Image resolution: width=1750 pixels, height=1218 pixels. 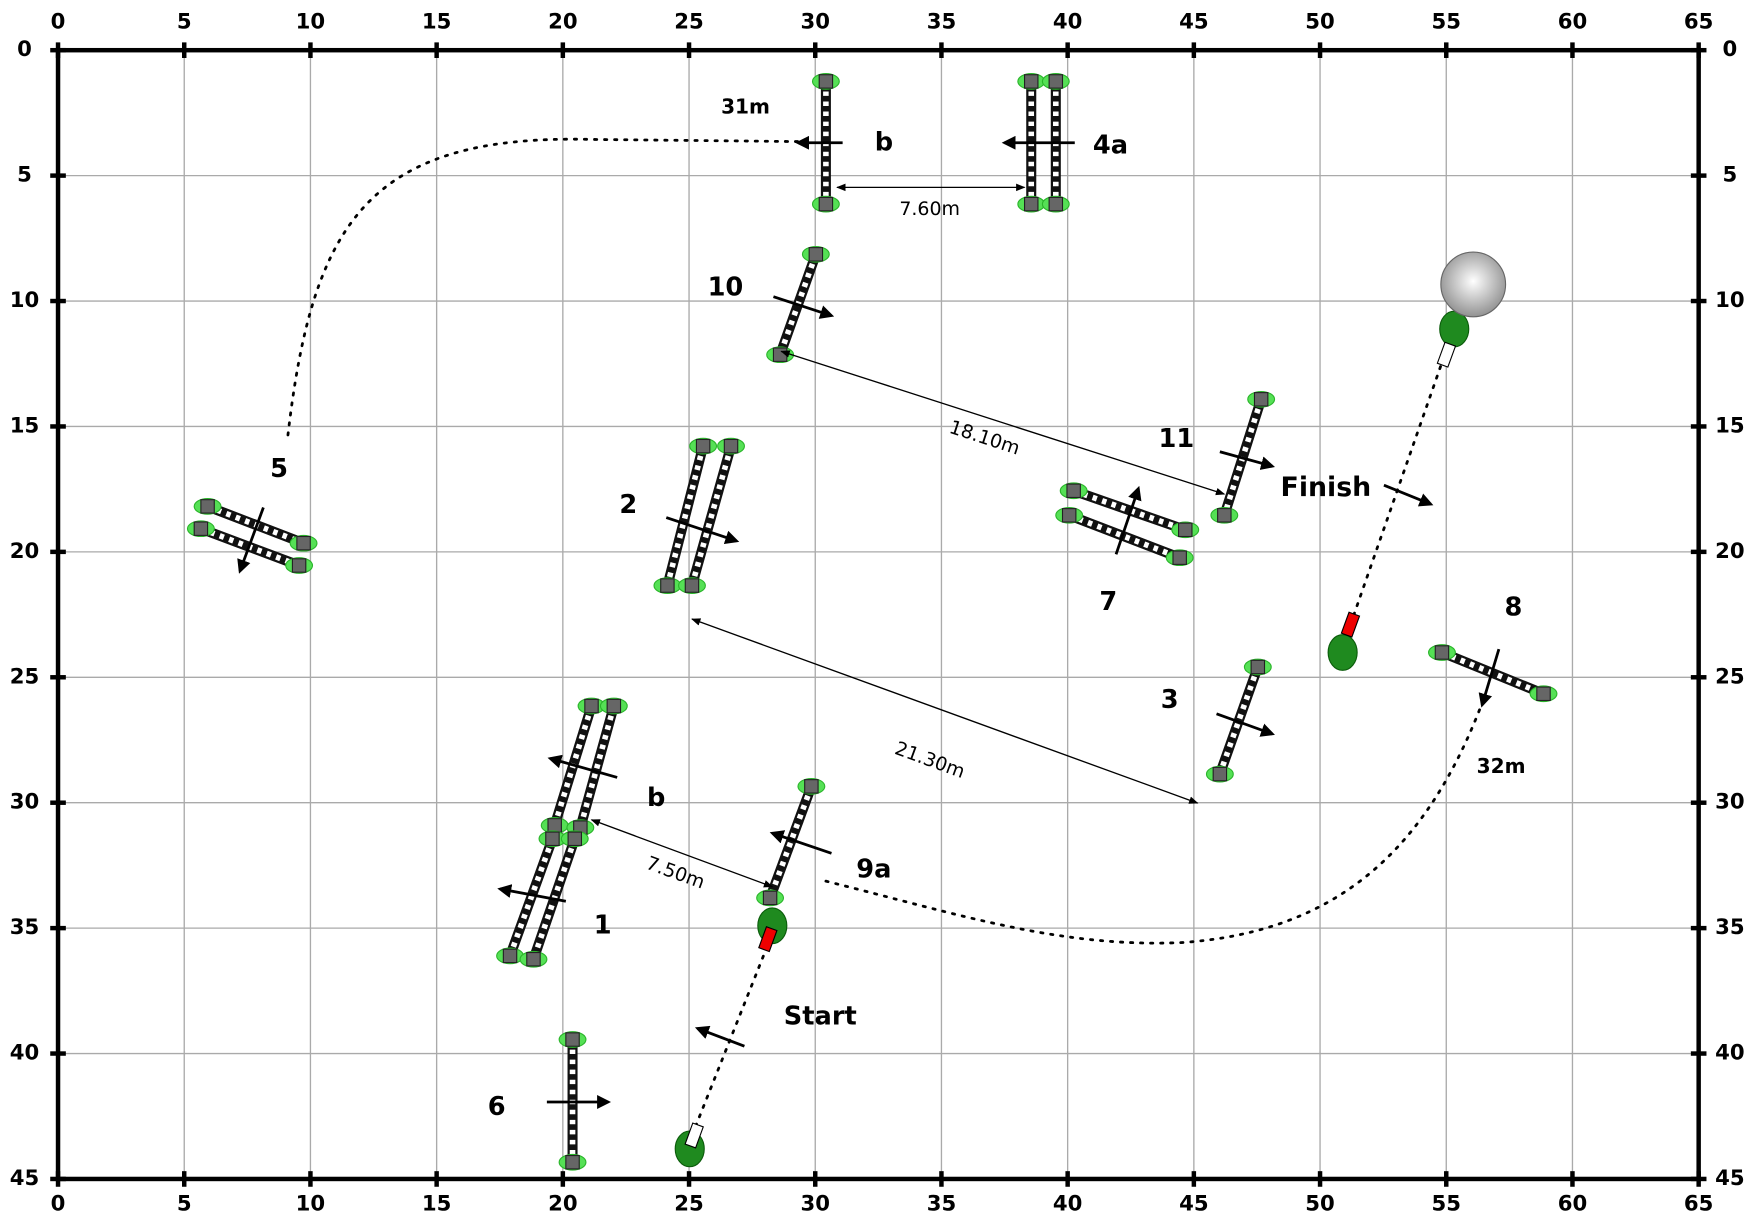 I want to click on course-label: 8, so click(x=1513, y=607).